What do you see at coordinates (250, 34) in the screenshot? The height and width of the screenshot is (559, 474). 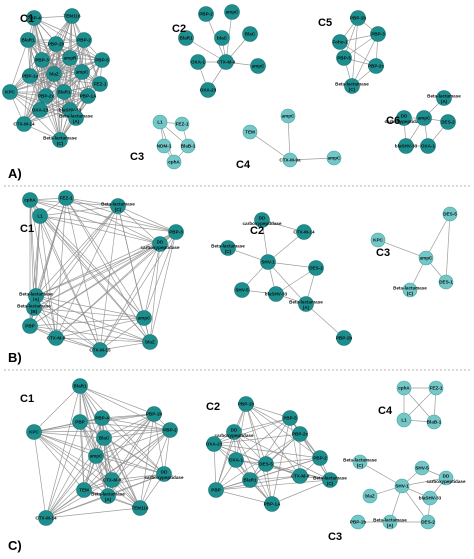 I see `node-blac: BlaC` at bounding box center [250, 34].